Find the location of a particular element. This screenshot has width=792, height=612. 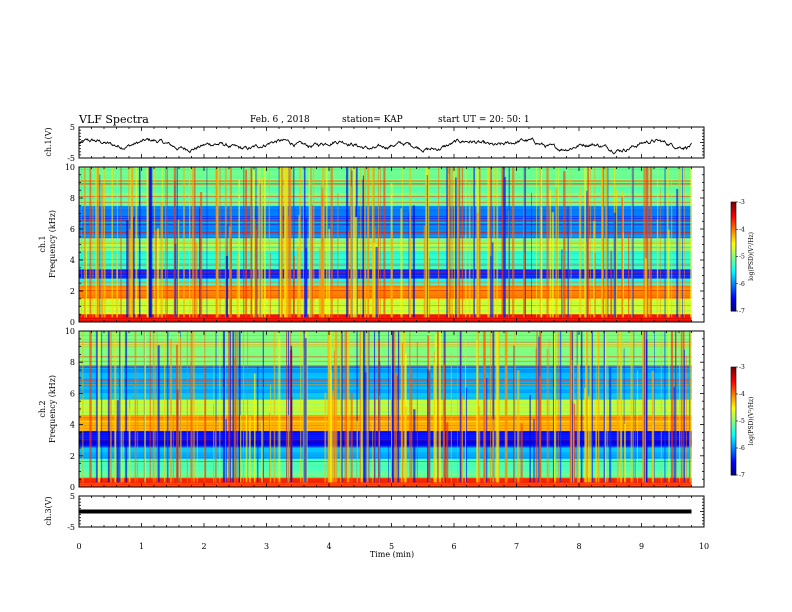

chart-title: VLF Spectra is located at coordinates (113, 119).